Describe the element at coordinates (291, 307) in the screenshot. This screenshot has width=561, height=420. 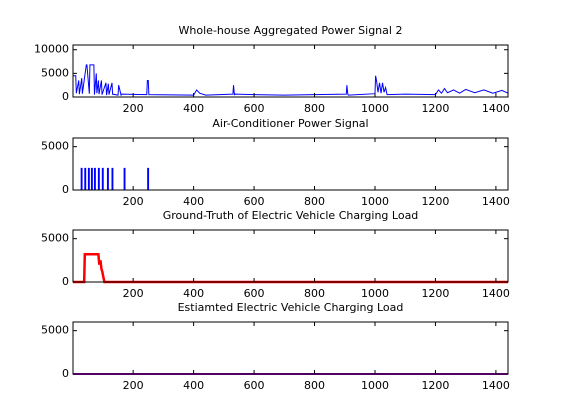
I see `subplot-title: Estiamted Electric Vehicle Charging Load` at that location.